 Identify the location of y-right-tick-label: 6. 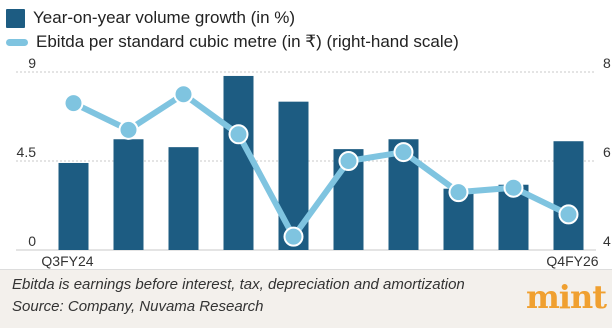
(607, 152).